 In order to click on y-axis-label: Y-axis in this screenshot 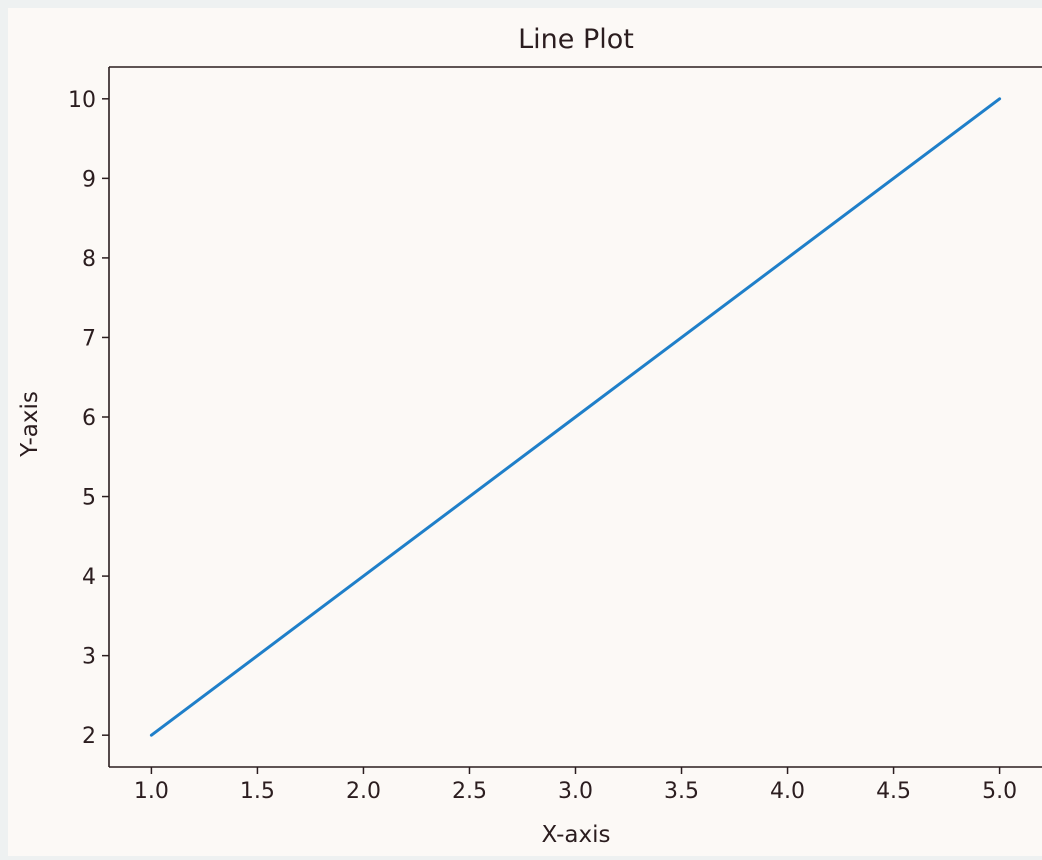, I will do `click(30, 424)`.